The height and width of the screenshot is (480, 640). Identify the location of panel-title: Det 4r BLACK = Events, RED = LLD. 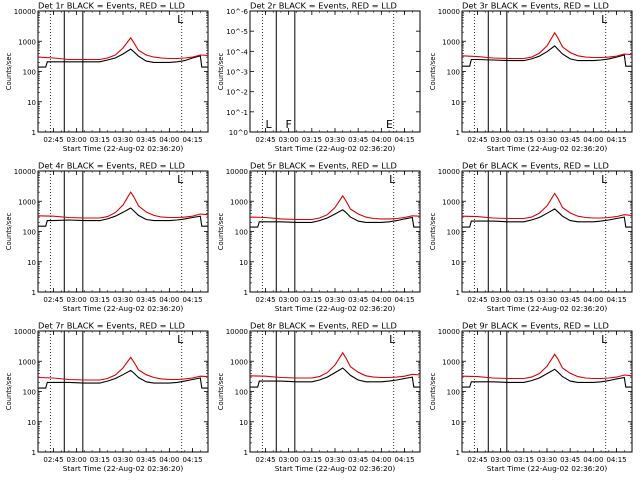
(111, 166).